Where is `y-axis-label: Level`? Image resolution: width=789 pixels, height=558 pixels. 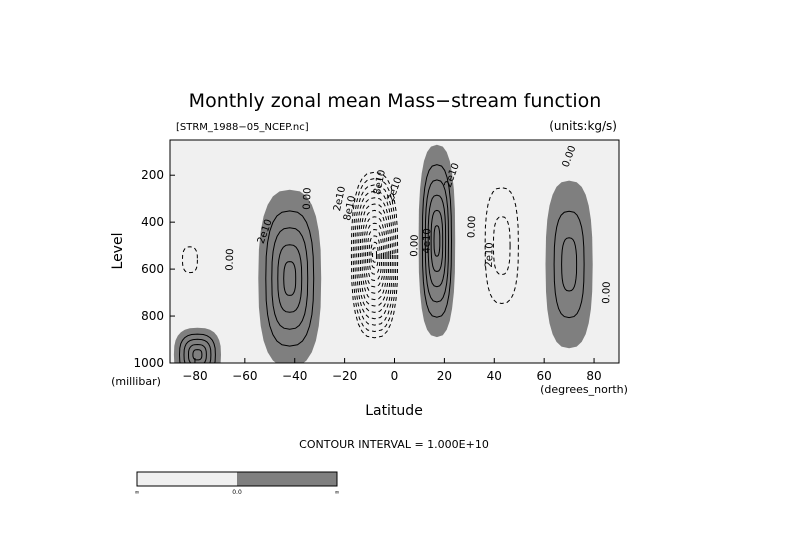 y-axis-label: Level is located at coordinates (118, 251).